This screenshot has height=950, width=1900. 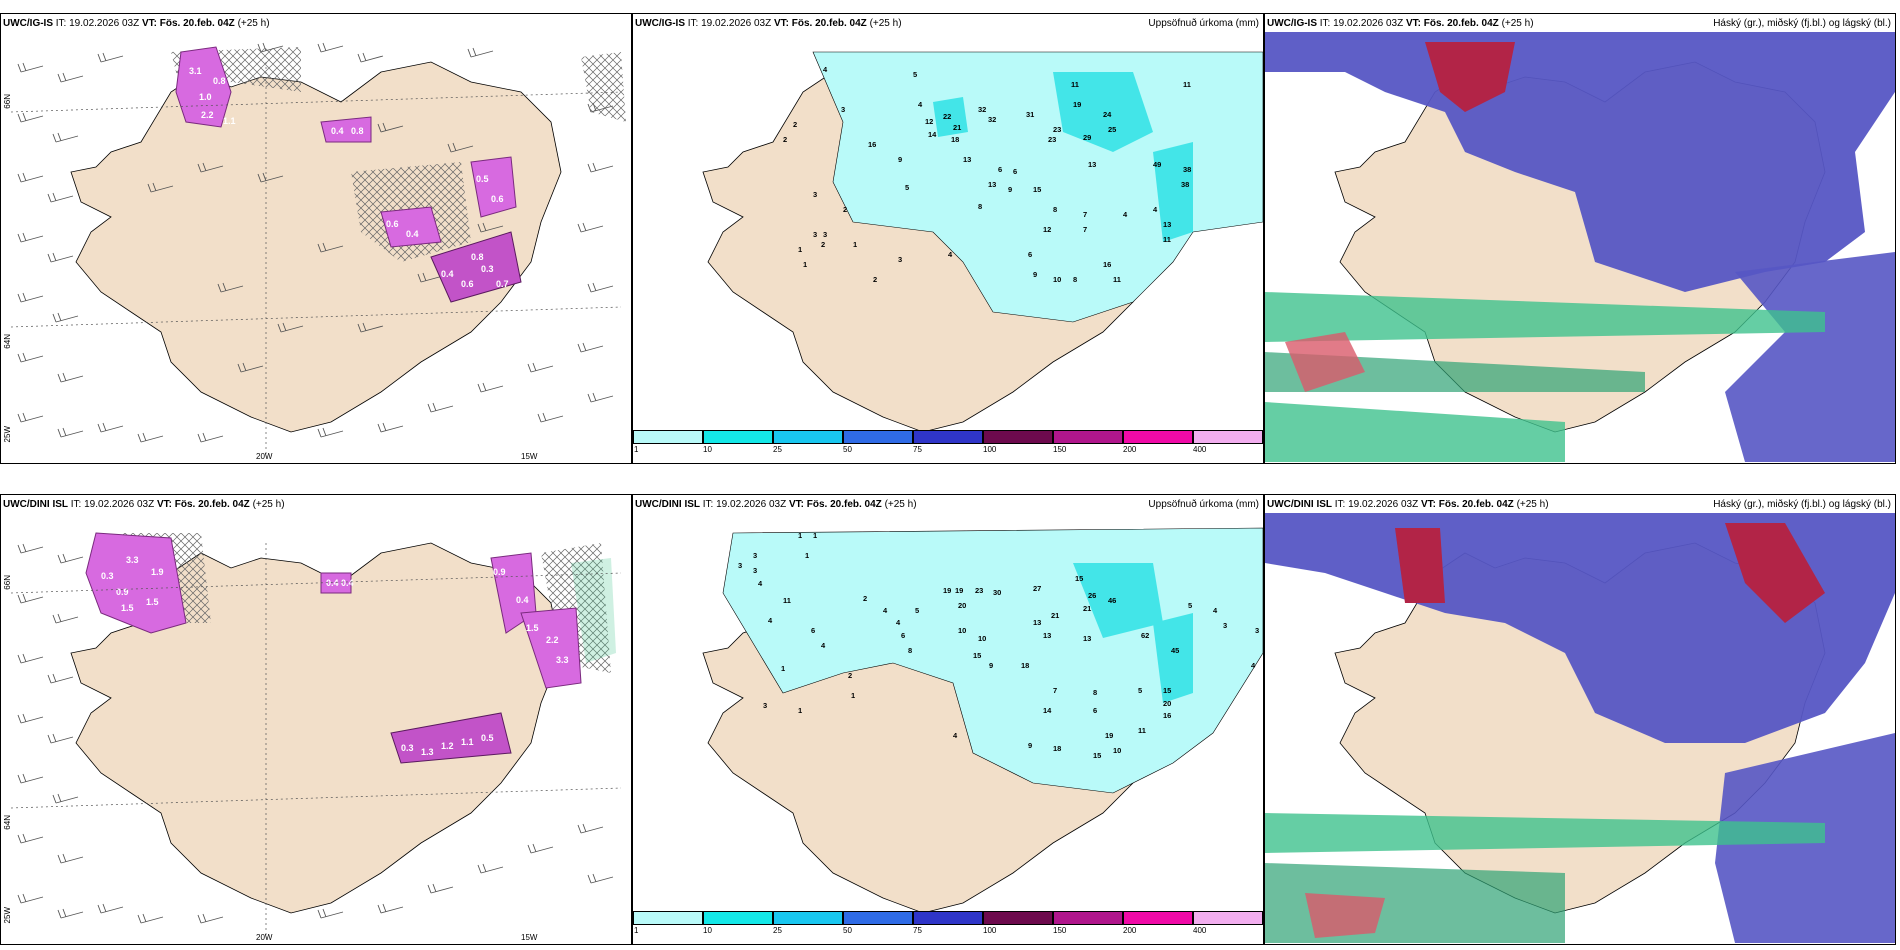 What do you see at coordinates (152, 602) in the screenshot?
I see `svg-text: 1.5` at bounding box center [152, 602].